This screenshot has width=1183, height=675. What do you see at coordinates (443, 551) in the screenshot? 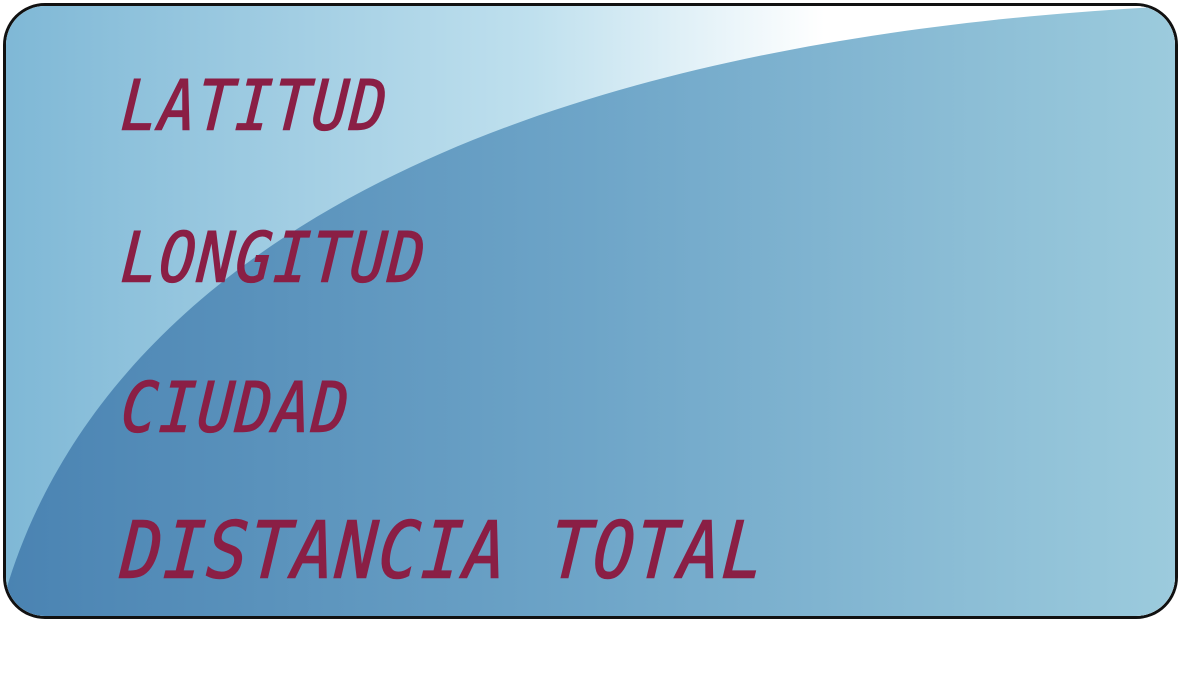
I see `total-distance-label: DISTANCIA TOTAL` at bounding box center [443, 551].